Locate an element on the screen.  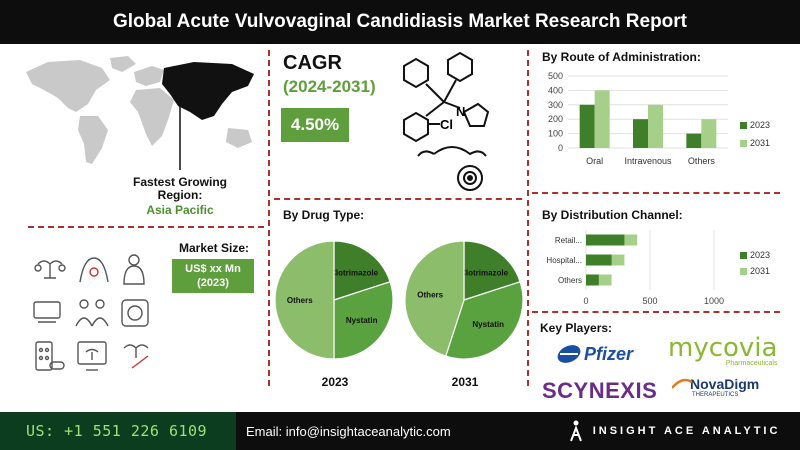
medical-icons is located at coordinates (91, 312).